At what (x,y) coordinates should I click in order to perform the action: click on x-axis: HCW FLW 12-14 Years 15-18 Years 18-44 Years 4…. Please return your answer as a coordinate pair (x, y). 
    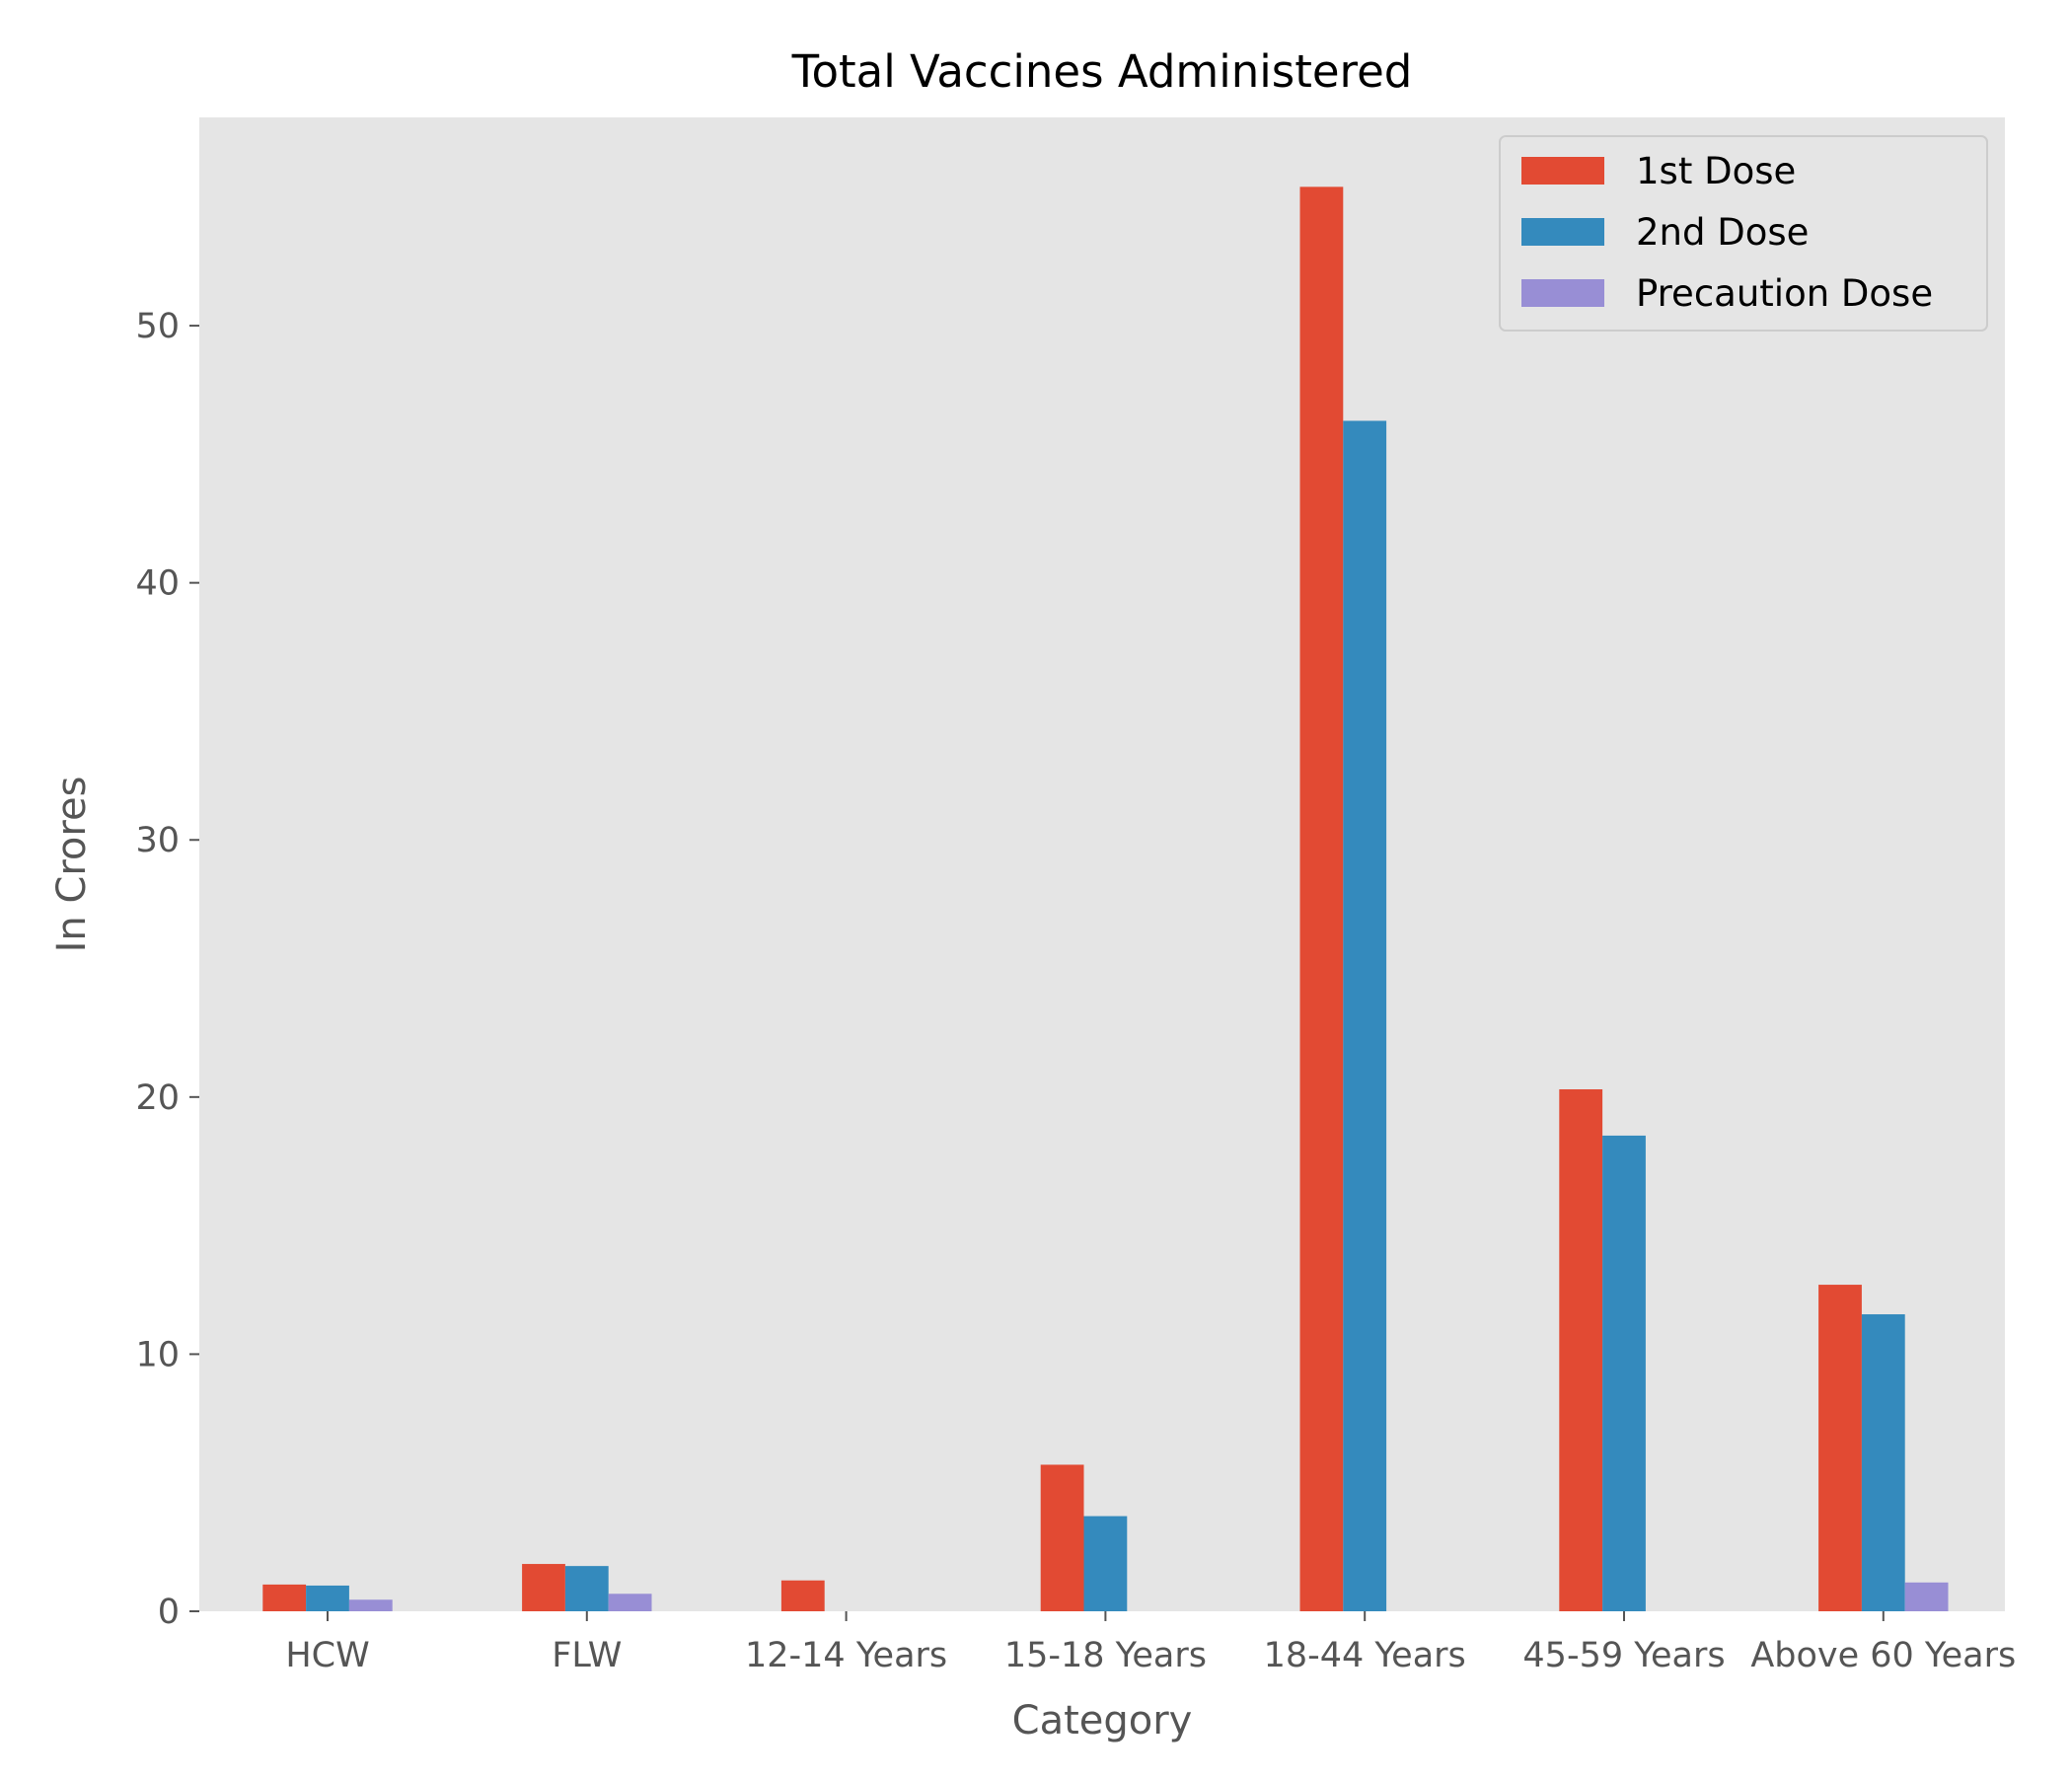
    Looking at the image, I should click on (1150, 1643).